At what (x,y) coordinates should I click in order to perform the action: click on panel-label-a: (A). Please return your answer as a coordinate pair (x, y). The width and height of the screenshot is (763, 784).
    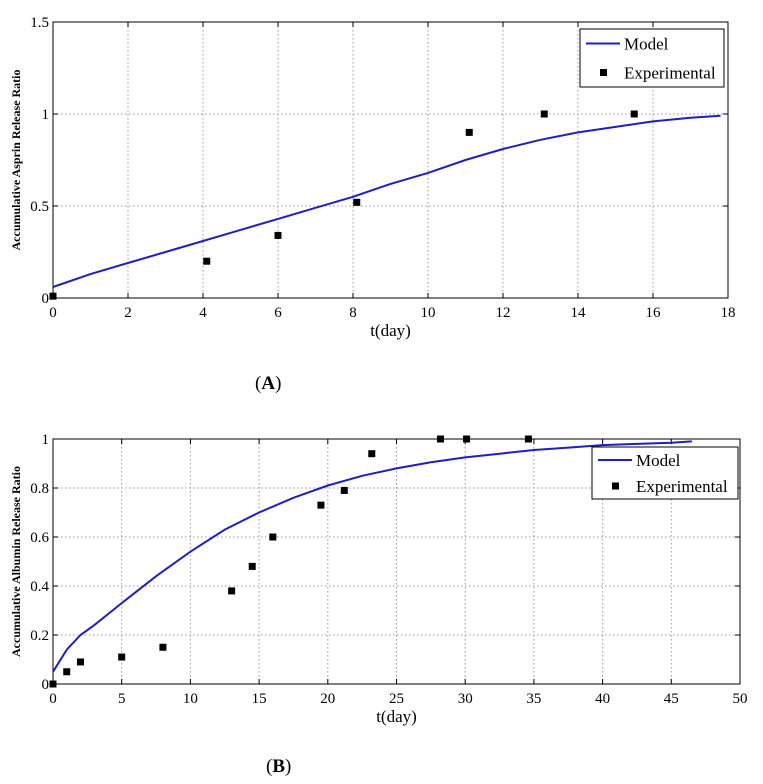
    Looking at the image, I should click on (268, 383).